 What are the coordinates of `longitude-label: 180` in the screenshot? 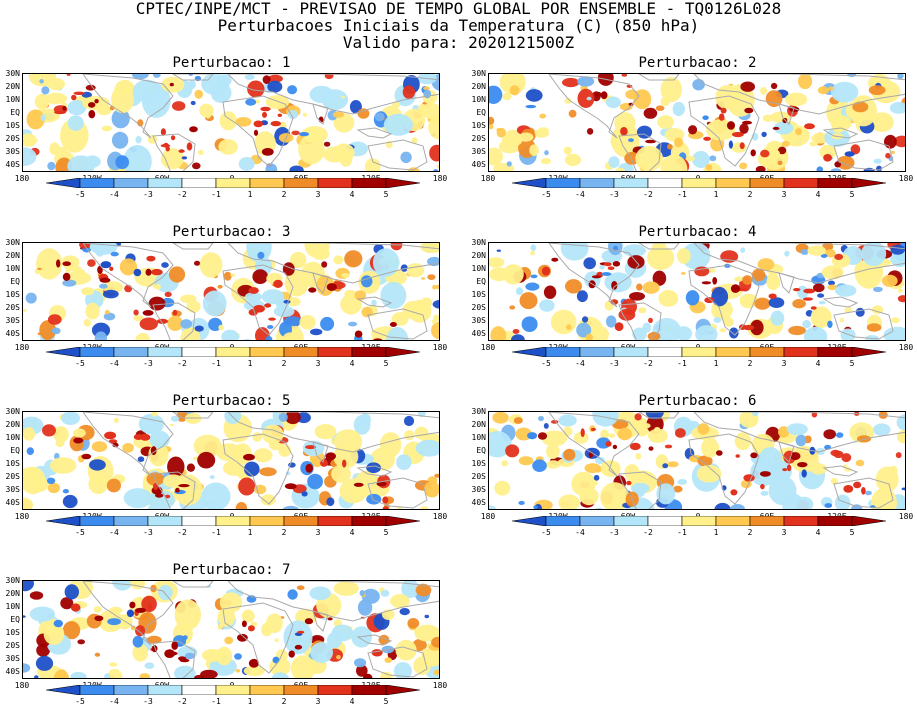 It's located at (906, 178).